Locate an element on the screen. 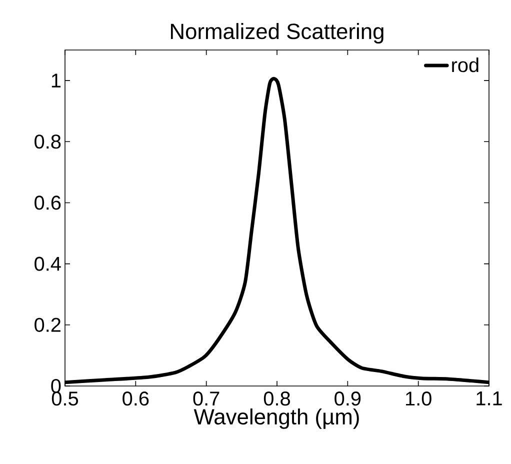 The image size is (511, 464). x-tick-label: 0.9 is located at coordinates (347, 399).